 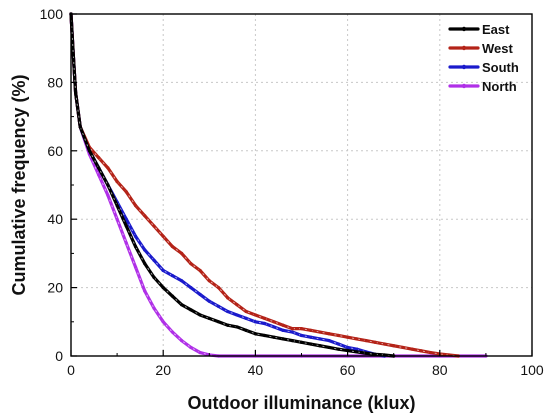 I want to click on y-tick-label: 60, so click(x=55, y=151).